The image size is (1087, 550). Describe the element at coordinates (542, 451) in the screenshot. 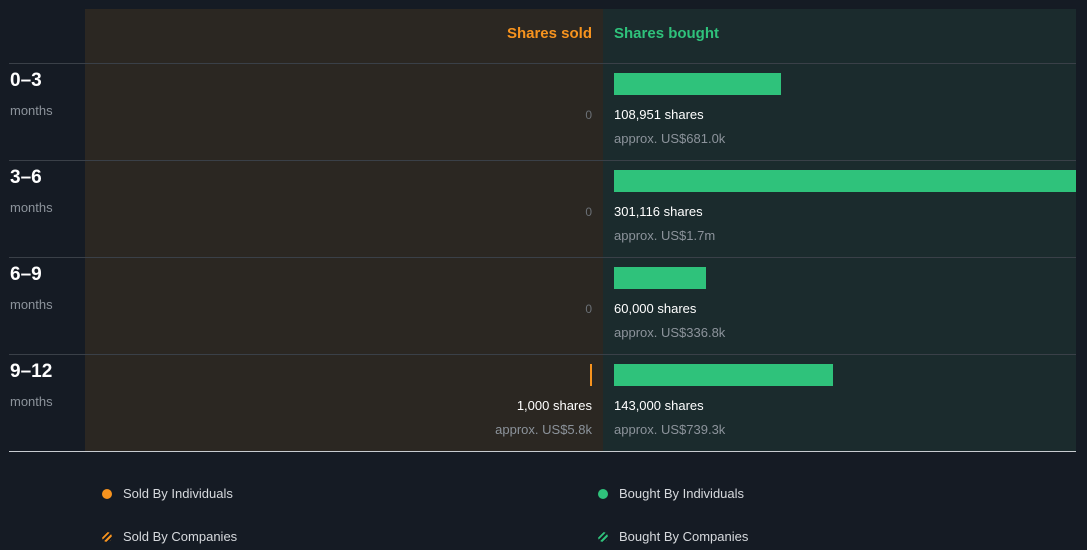

I see `chart-baseline` at that location.